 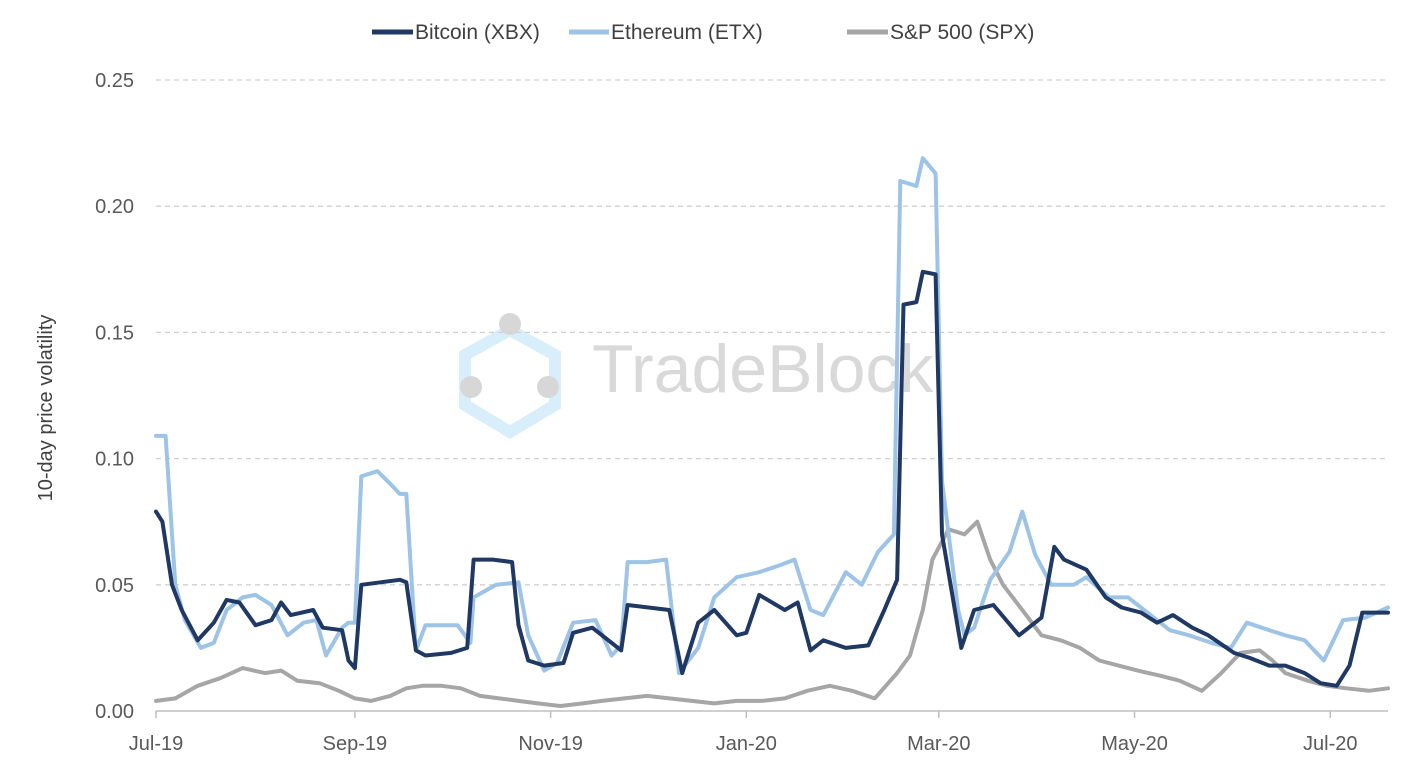 I want to click on legend-label-ethereum: Ethereum (ETX), so click(x=687, y=32).